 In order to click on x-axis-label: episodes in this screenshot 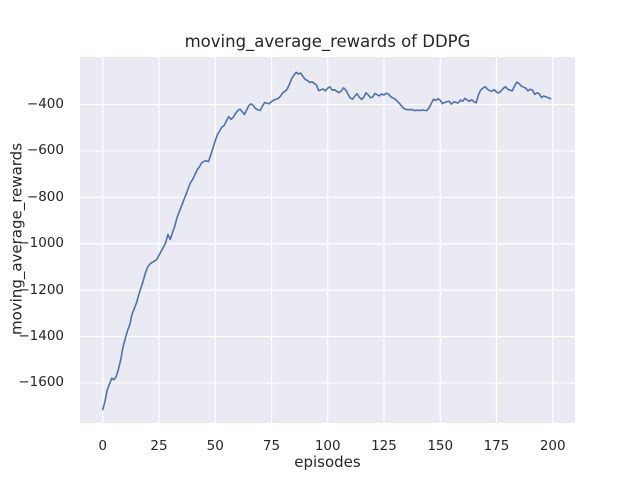, I will do `click(327, 462)`.